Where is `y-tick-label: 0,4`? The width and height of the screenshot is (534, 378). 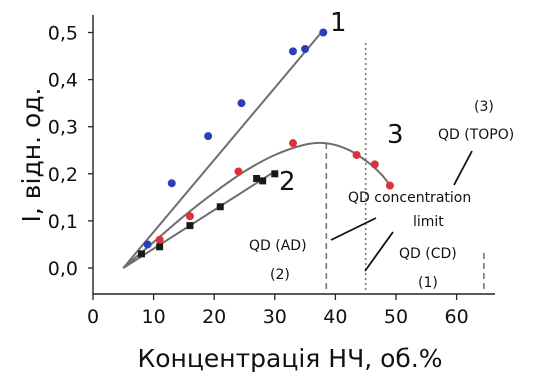
y-tick-label: 0,4 is located at coordinates (63, 81).